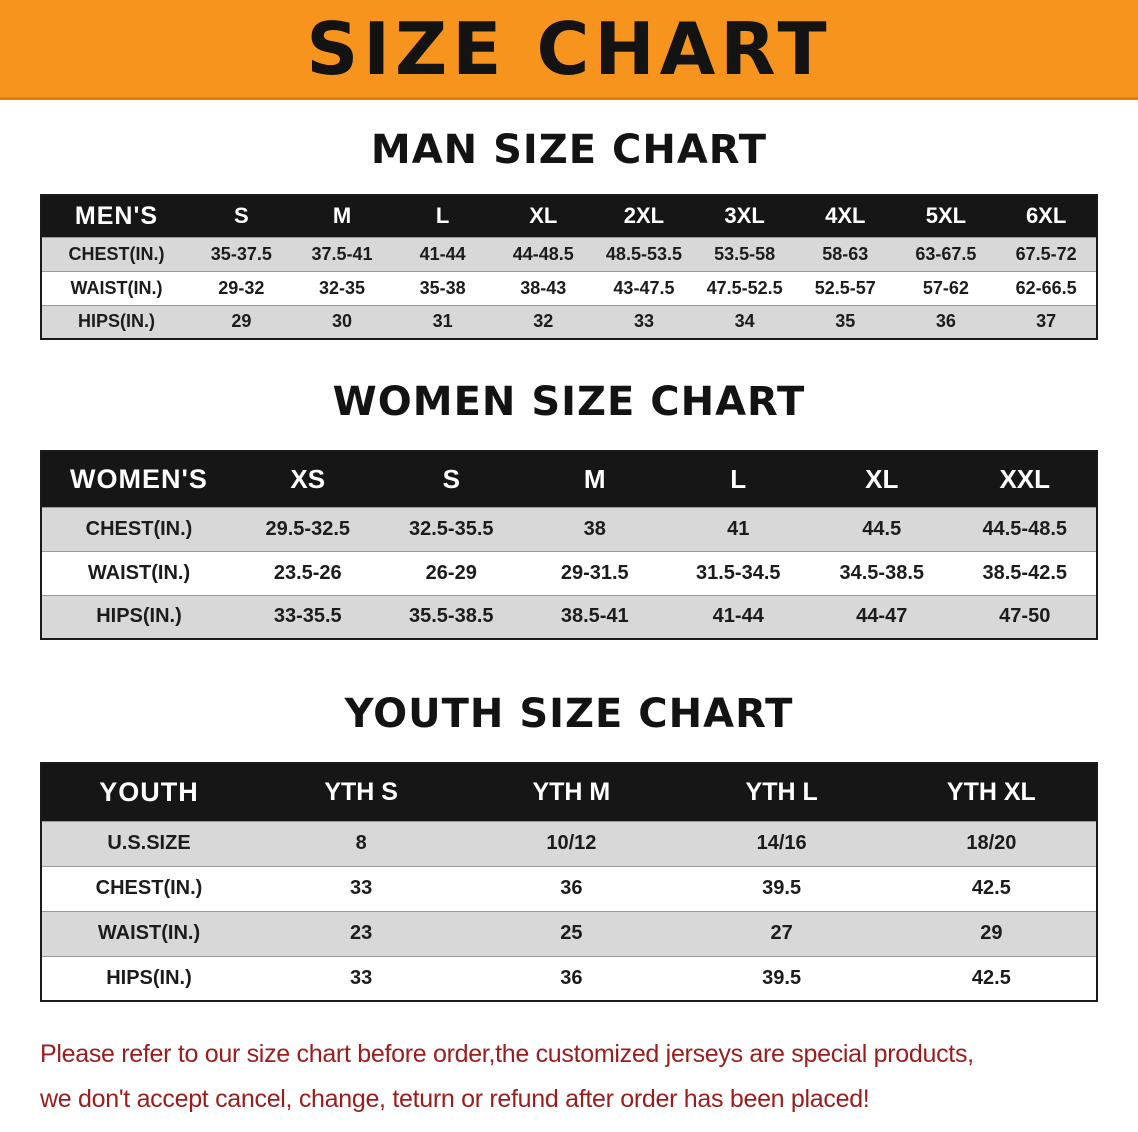 The image size is (1138, 1132). What do you see at coordinates (571, 792) in the screenshot?
I see `size-column-header: YTH M` at bounding box center [571, 792].